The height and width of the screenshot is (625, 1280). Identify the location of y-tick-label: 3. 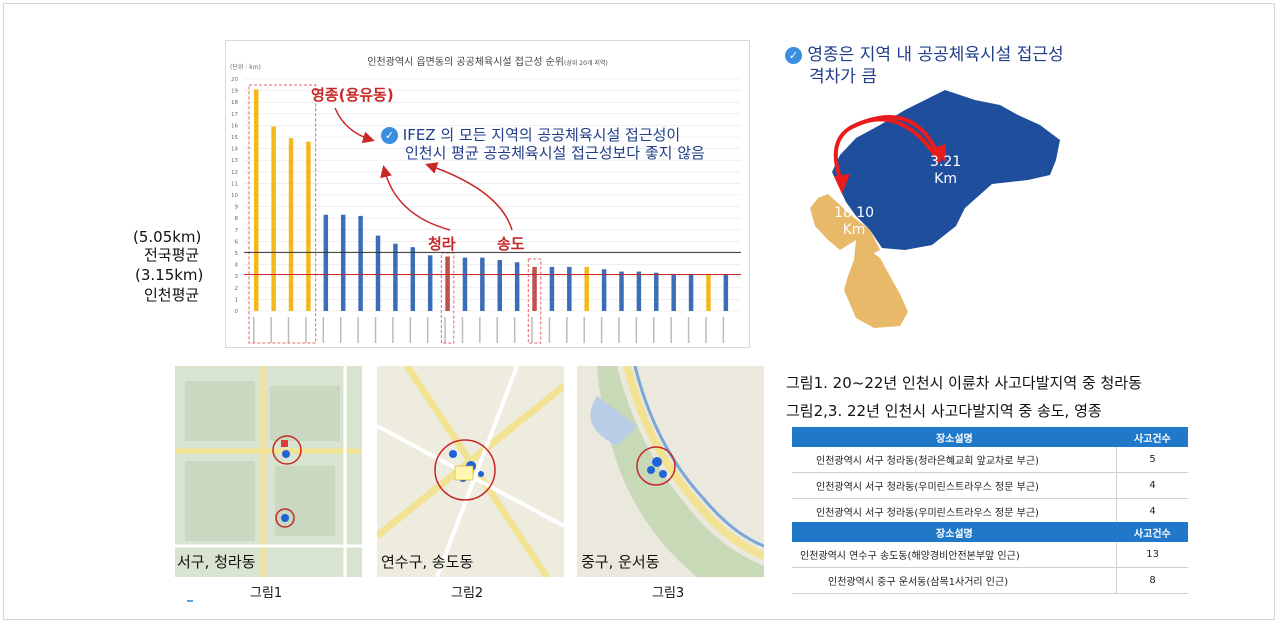
(237, 277).